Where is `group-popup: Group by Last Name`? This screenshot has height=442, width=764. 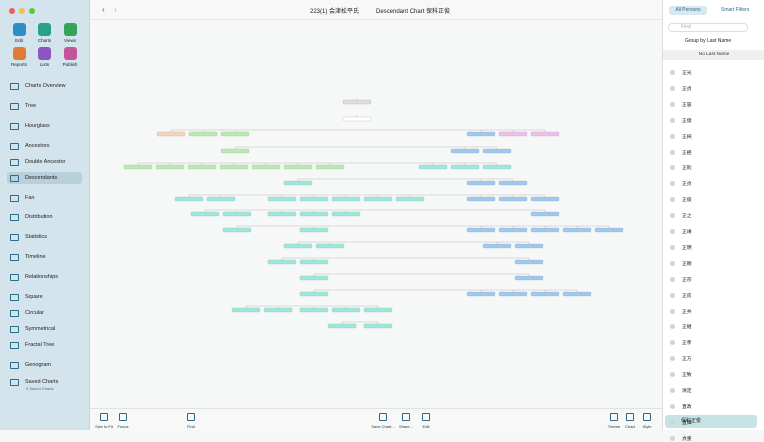 group-popup: Group by Last Name is located at coordinates (708, 41).